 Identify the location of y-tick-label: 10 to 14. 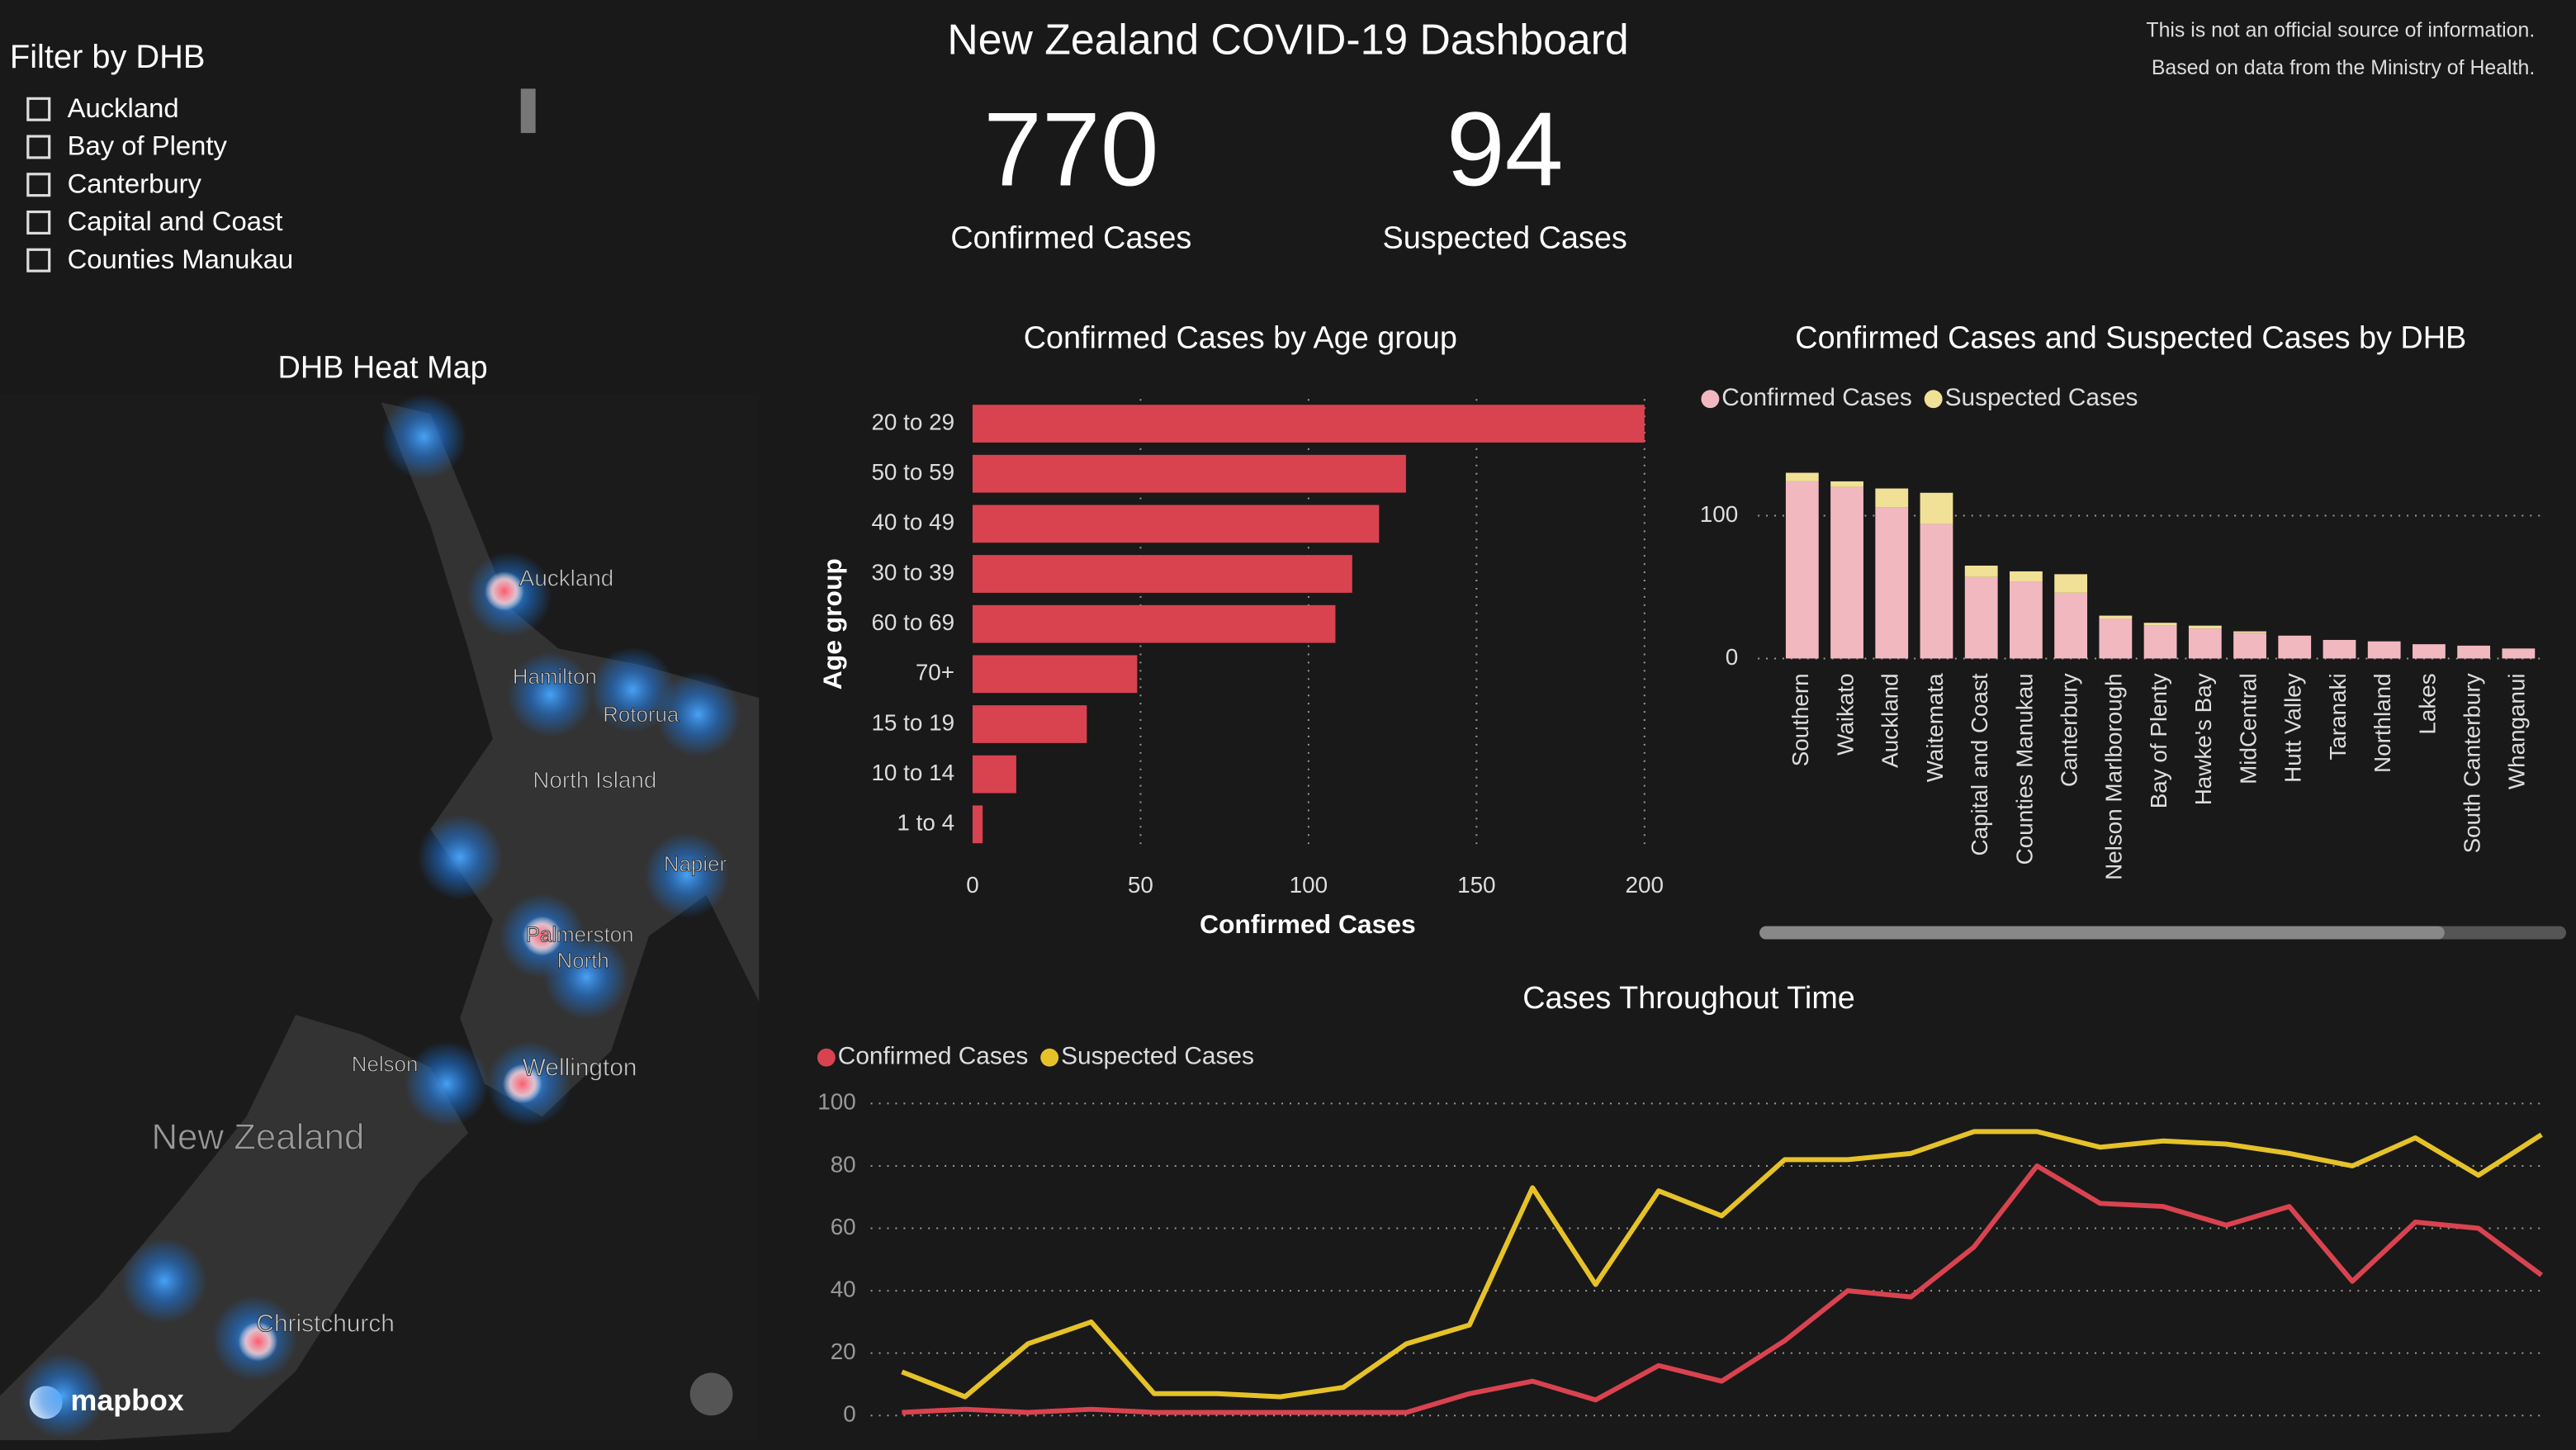
(912, 773).